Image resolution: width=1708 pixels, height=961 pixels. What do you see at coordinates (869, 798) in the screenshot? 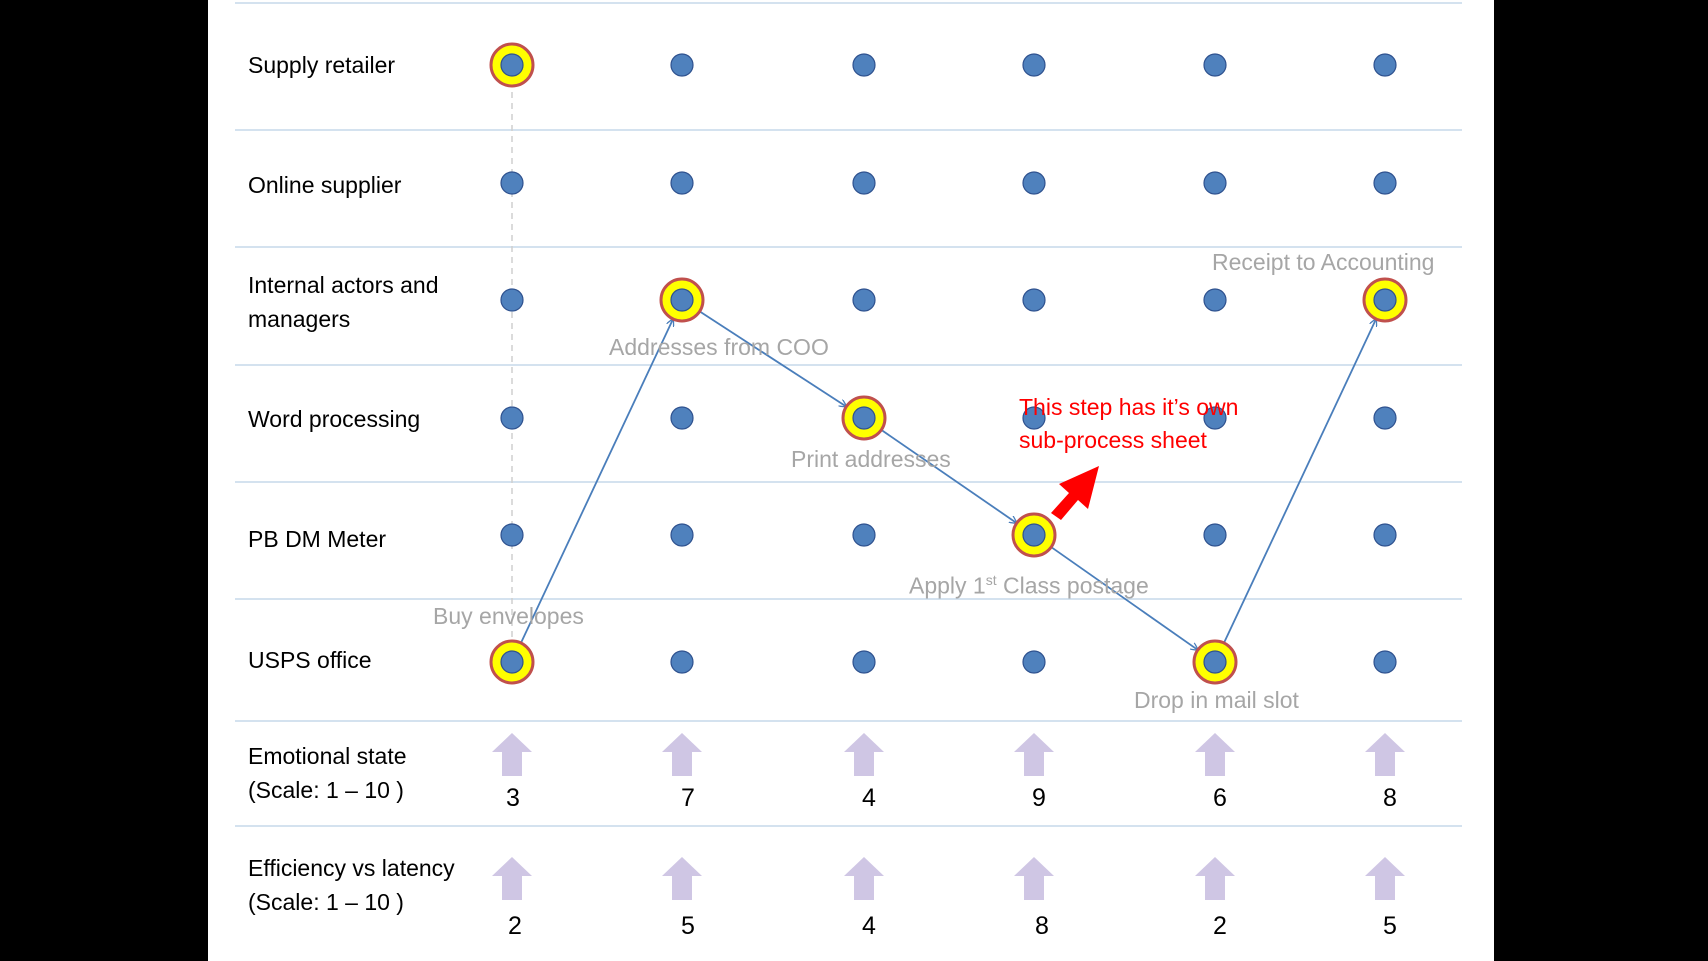
I see `emotional-score-3: 4` at bounding box center [869, 798].